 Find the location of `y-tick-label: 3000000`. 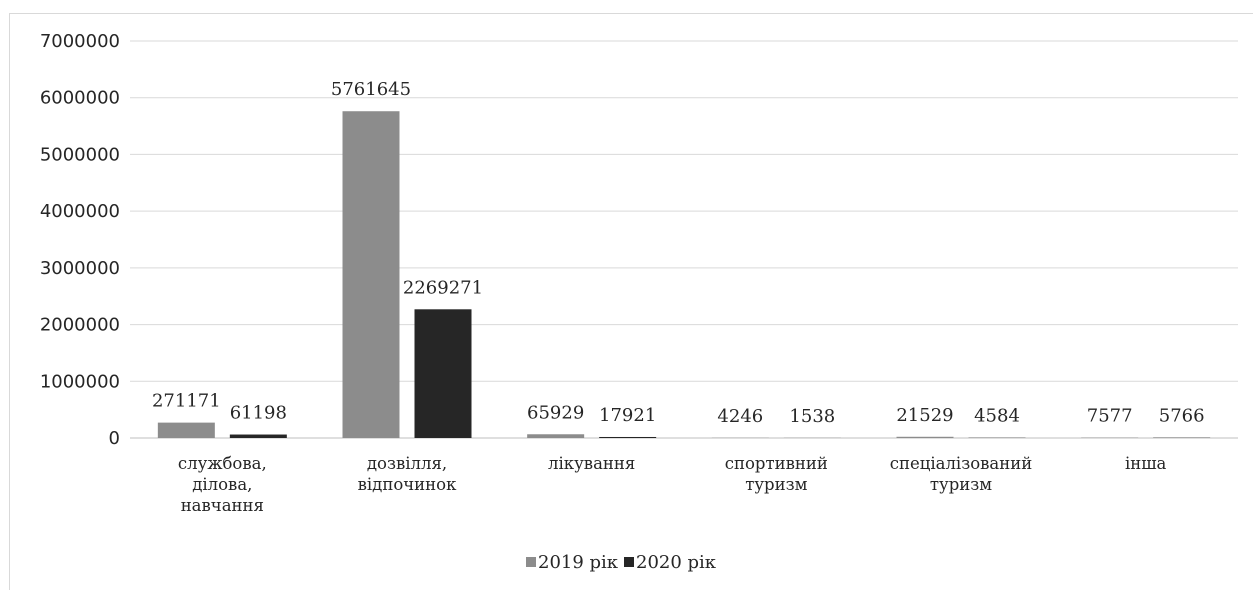

y-tick-label: 3000000 is located at coordinates (80, 268).